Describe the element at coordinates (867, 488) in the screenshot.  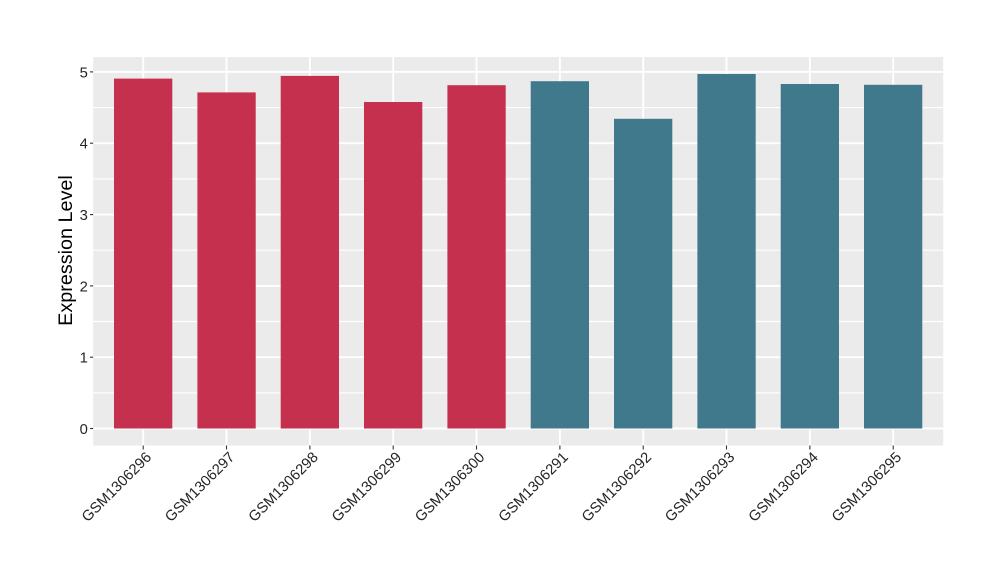
I see `svg-text: GSM1306295` at that location.